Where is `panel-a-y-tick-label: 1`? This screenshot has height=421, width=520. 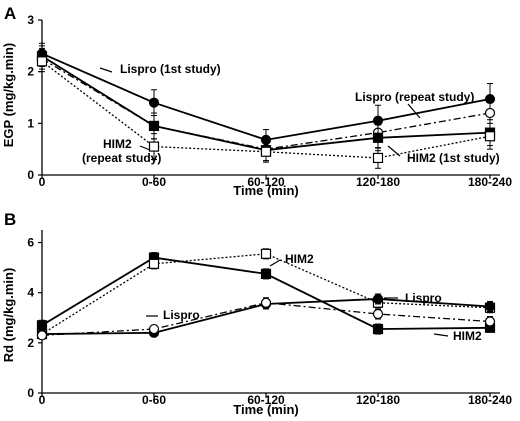 panel-a-y-tick-label: 1 is located at coordinates (30, 123).